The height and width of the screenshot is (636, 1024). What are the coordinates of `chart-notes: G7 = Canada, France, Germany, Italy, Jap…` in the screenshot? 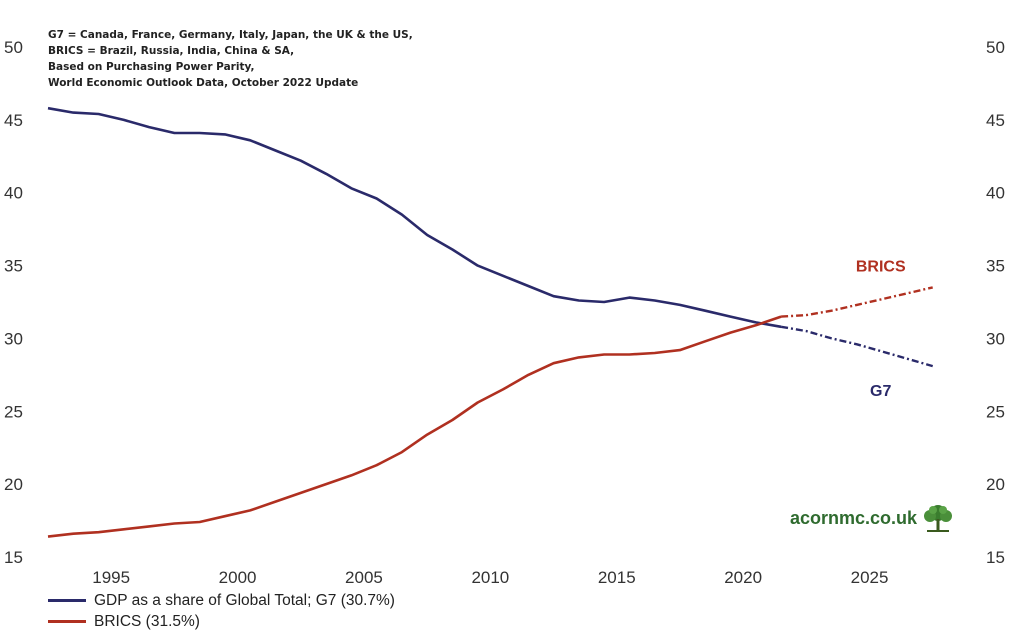 It's located at (230, 59).